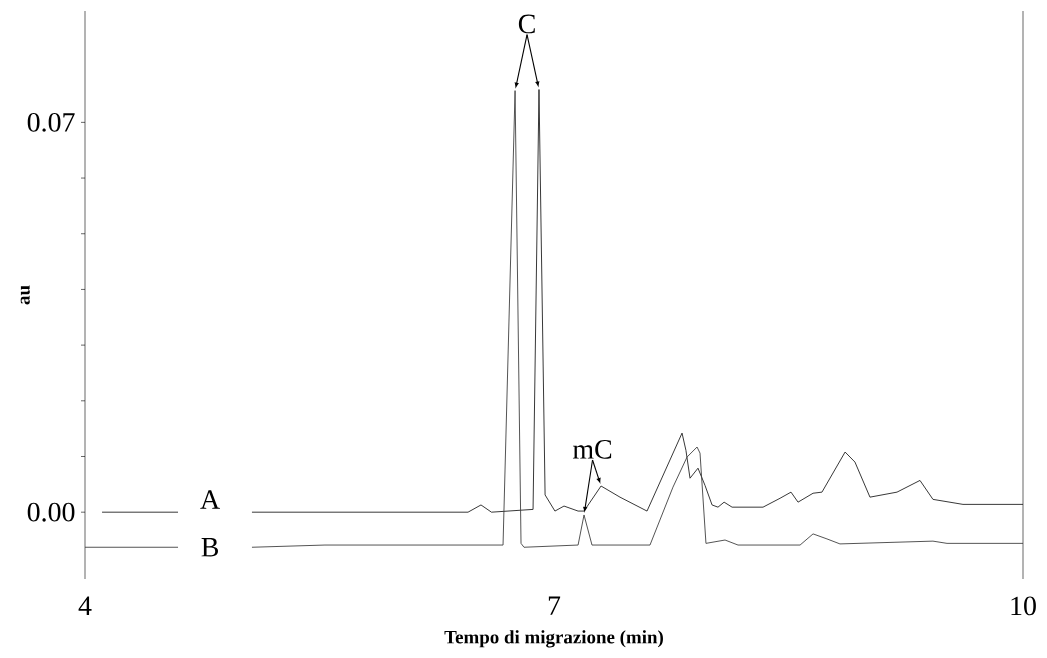  Describe the element at coordinates (526, 24) in the screenshot. I see `annotation: C` at that location.